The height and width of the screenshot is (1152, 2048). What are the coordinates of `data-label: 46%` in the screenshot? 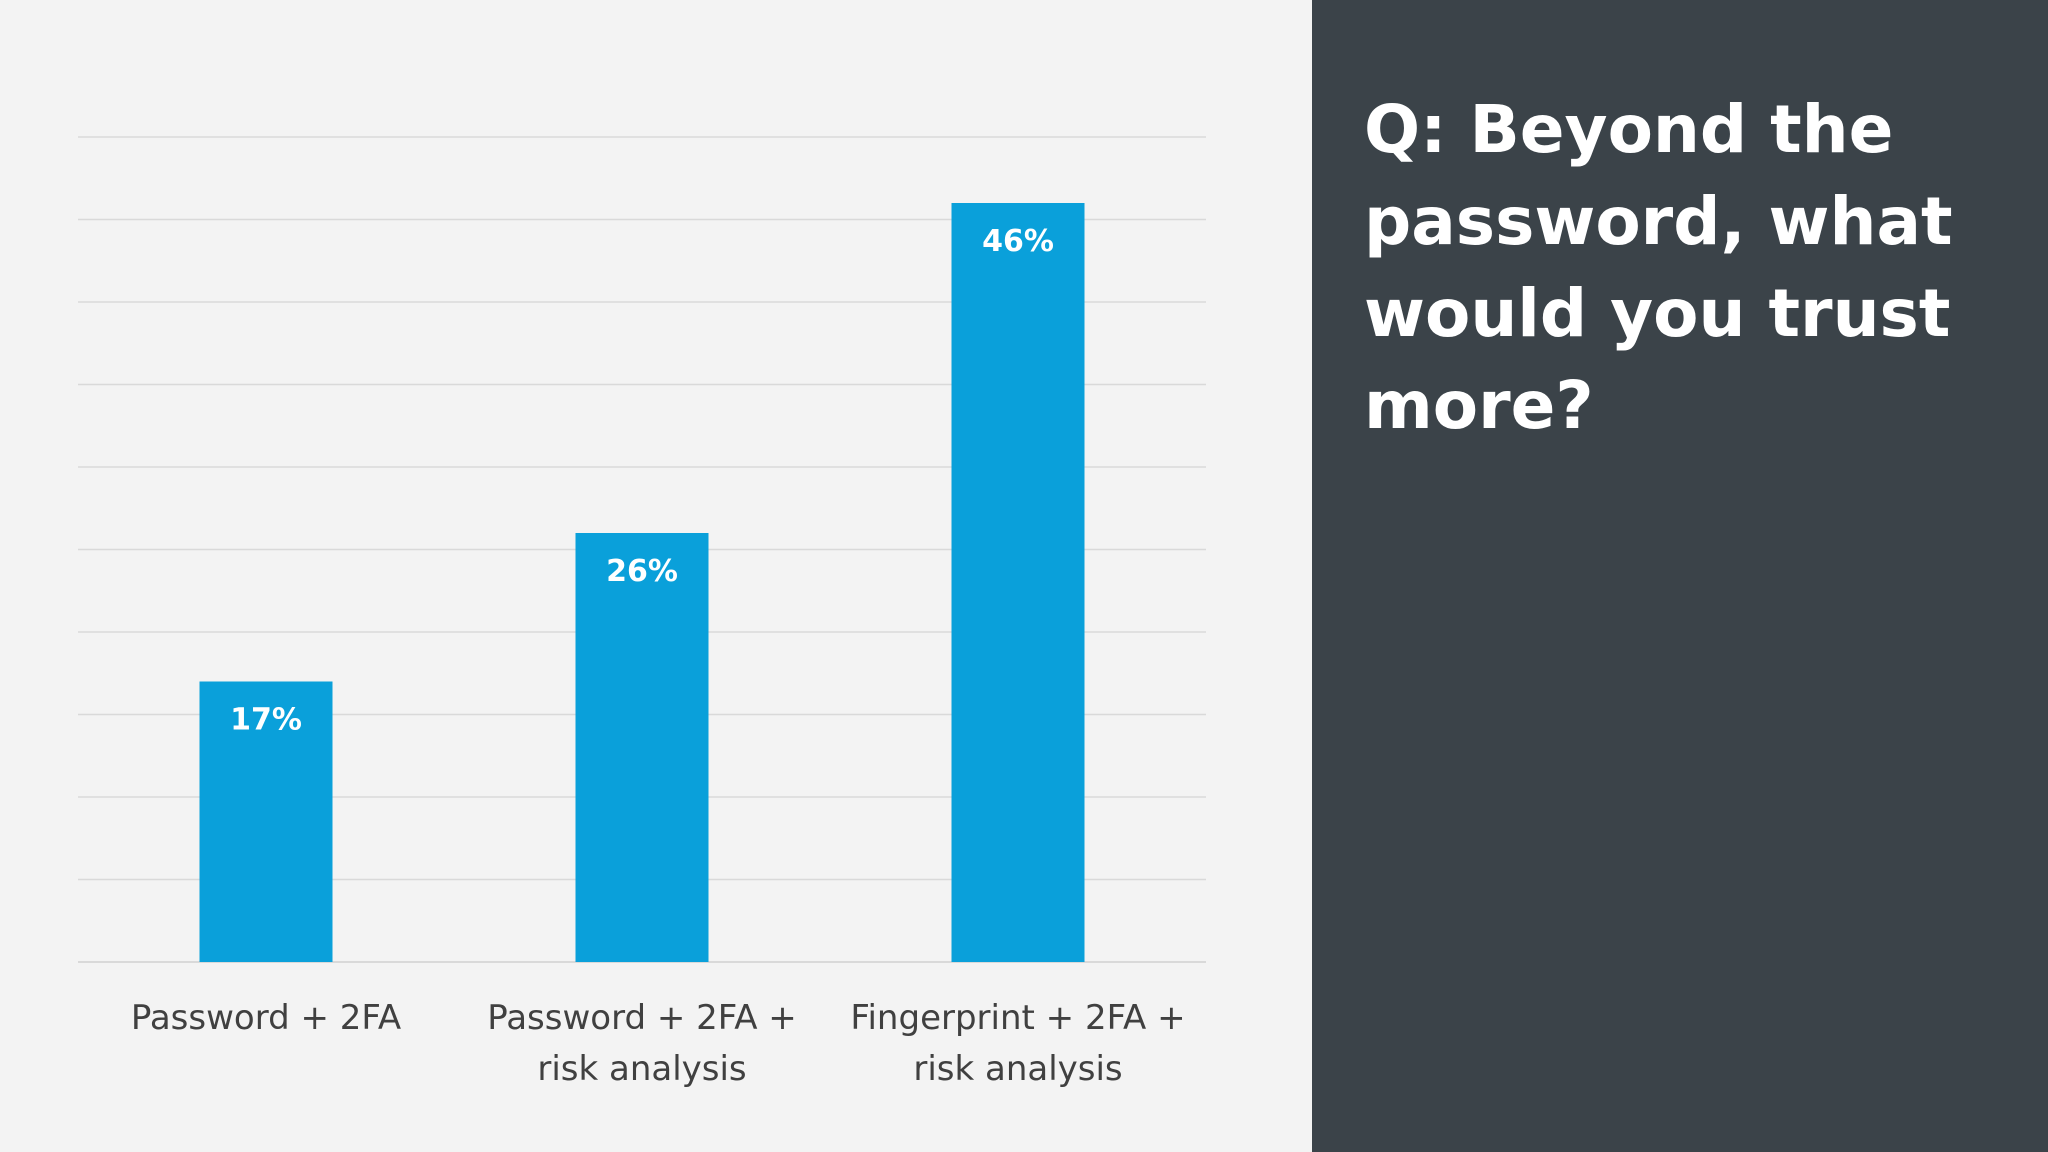 It's located at (1018, 241).